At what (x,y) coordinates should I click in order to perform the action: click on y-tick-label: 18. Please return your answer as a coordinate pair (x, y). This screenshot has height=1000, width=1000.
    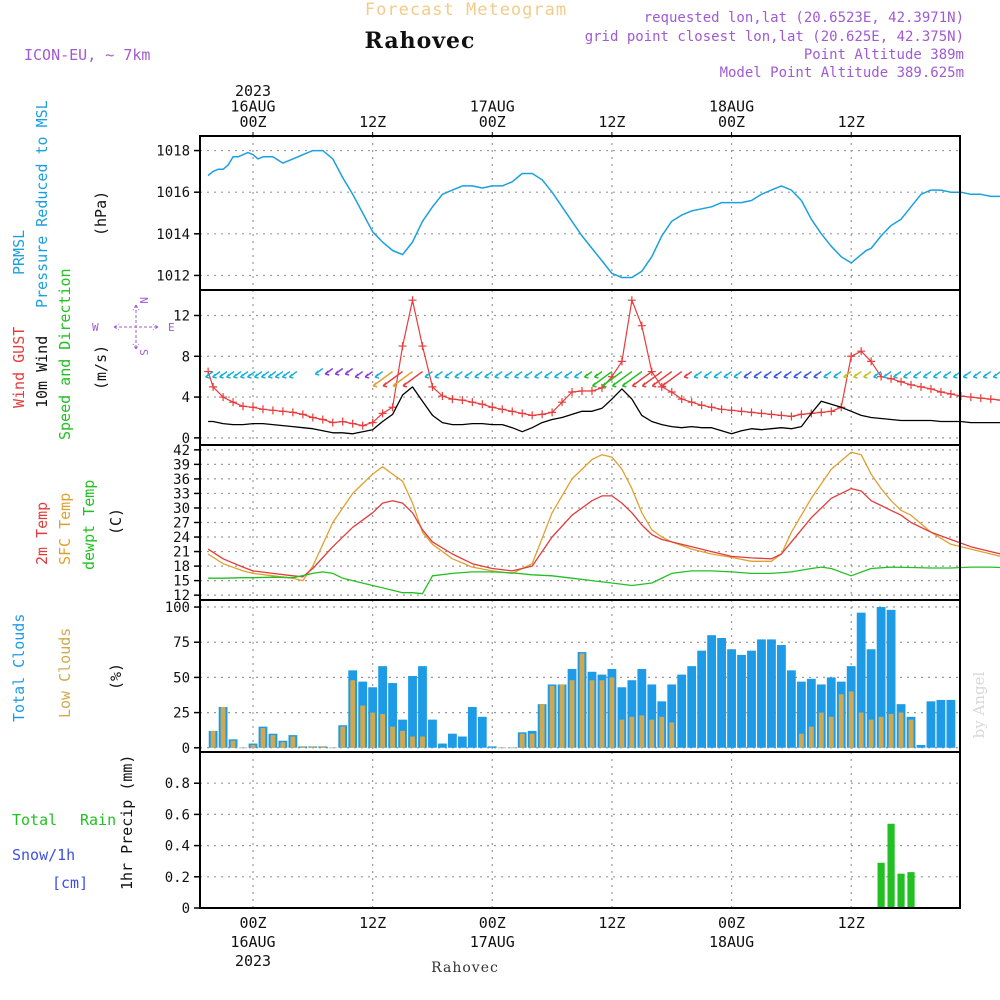
    Looking at the image, I should click on (181, 567).